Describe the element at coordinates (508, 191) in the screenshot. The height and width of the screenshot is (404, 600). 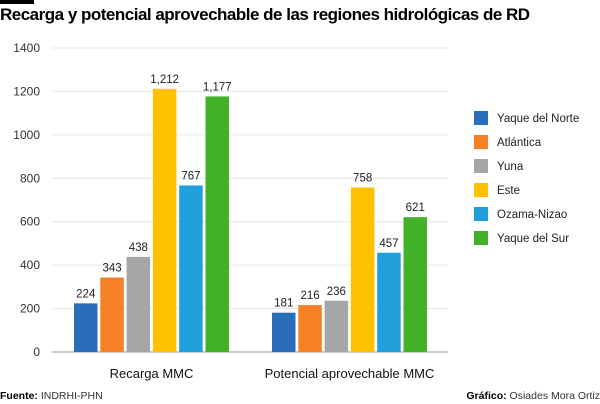
I see `legend-label: Este` at that location.